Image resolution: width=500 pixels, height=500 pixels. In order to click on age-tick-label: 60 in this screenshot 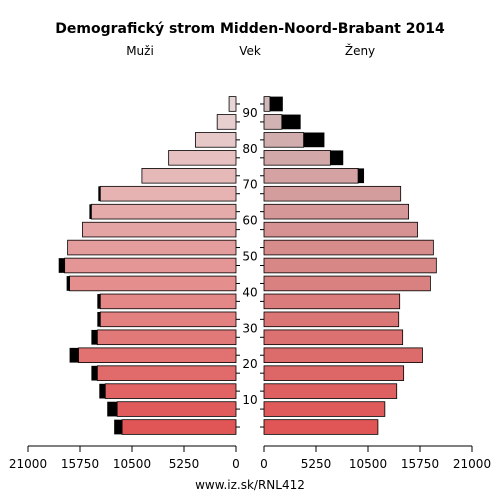, I will do `click(249, 221)`.